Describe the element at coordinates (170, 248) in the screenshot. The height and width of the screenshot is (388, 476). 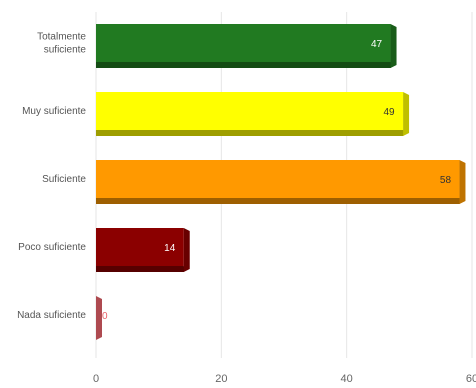
I see `data-label: 14` at that location.